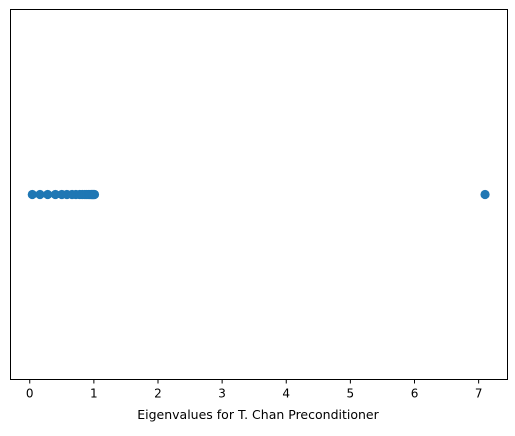 The height and width of the screenshot is (436, 515). What do you see at coordinates (258, 414) in the screenshot?
I see `x-axis-label: Eigenvalues for T. Chan Preconditioner` at bounding box center [258, 414].